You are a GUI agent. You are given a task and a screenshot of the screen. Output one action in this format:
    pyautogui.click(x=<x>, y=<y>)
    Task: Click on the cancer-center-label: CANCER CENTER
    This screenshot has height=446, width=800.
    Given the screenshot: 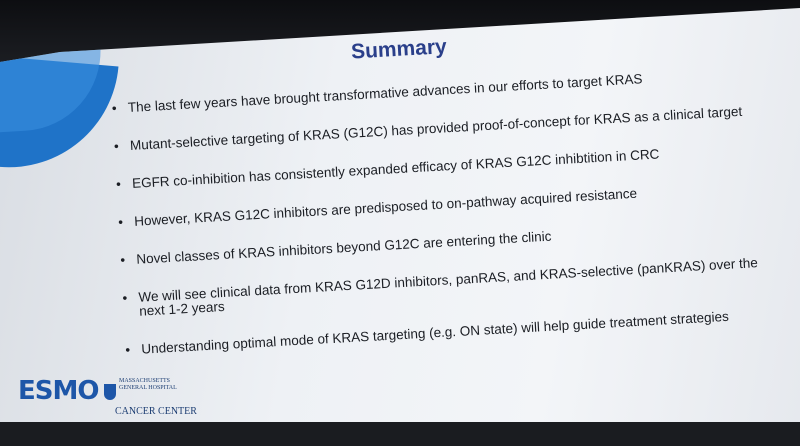 What is the action you would take?
    pyautogui.click(x=156, y=411)
    